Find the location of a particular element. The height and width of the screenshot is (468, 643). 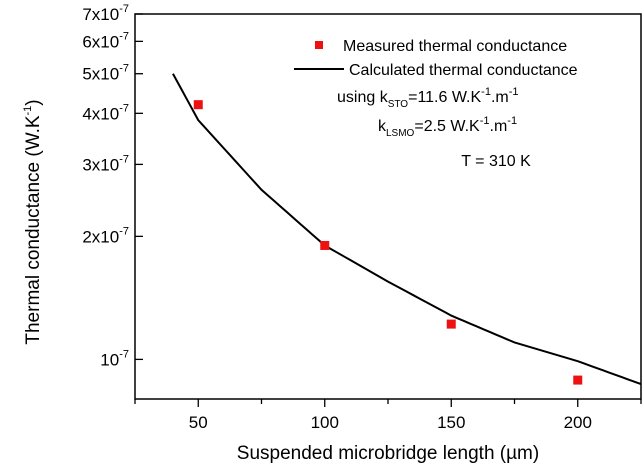

y-tick-label: 5x10⁻⁷ is located at coordinates (105, 73).